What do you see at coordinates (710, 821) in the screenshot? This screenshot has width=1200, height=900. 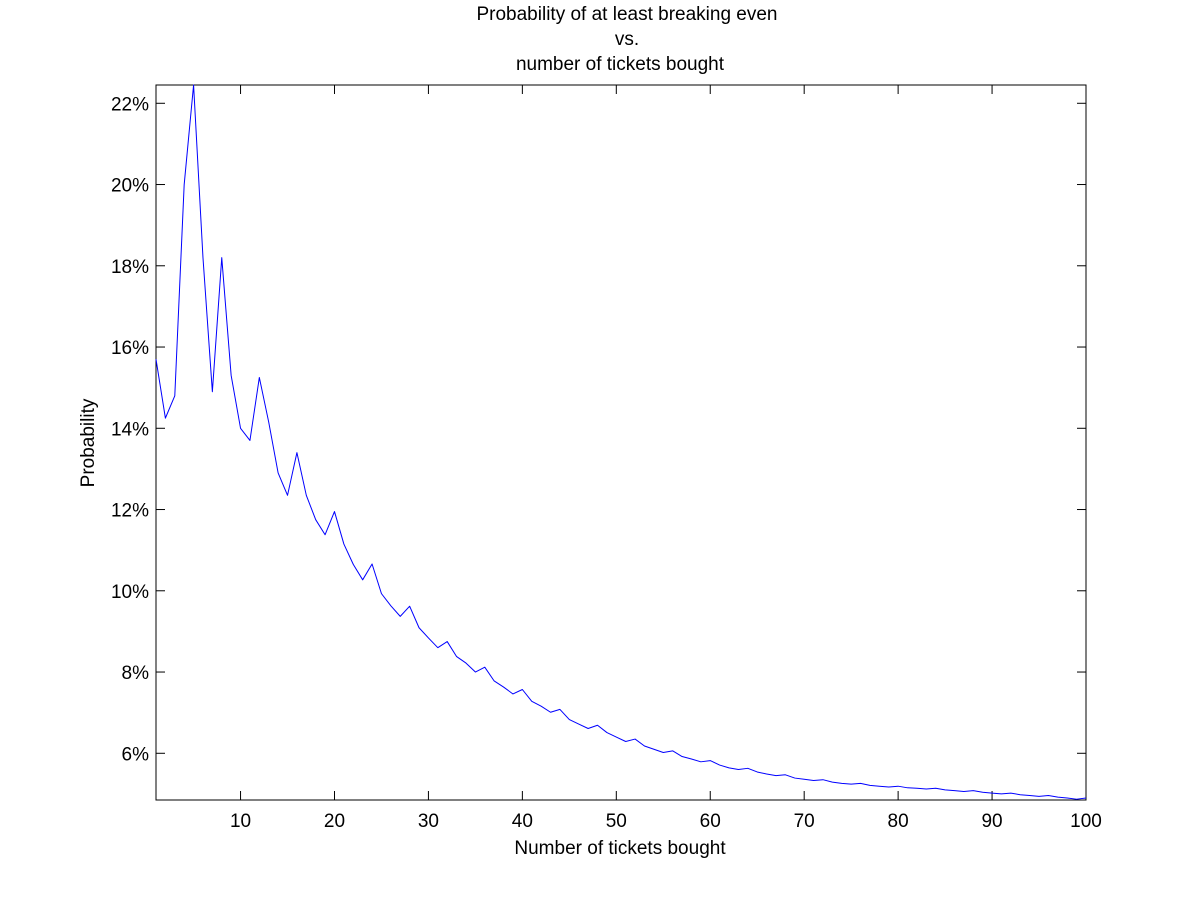 I see `x-tick-label: 60` at bounding box center [710, 821].